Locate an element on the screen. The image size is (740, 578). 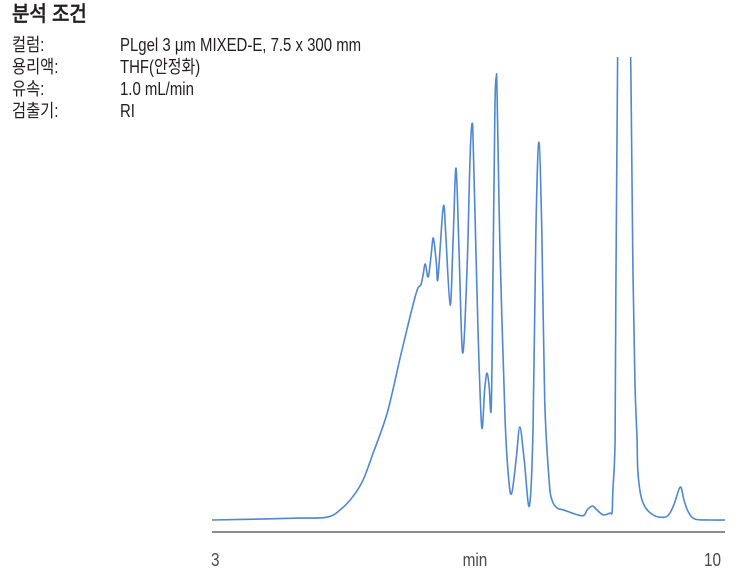
condition-value: 1.0 mL/min is located at coordinates (157, 89).